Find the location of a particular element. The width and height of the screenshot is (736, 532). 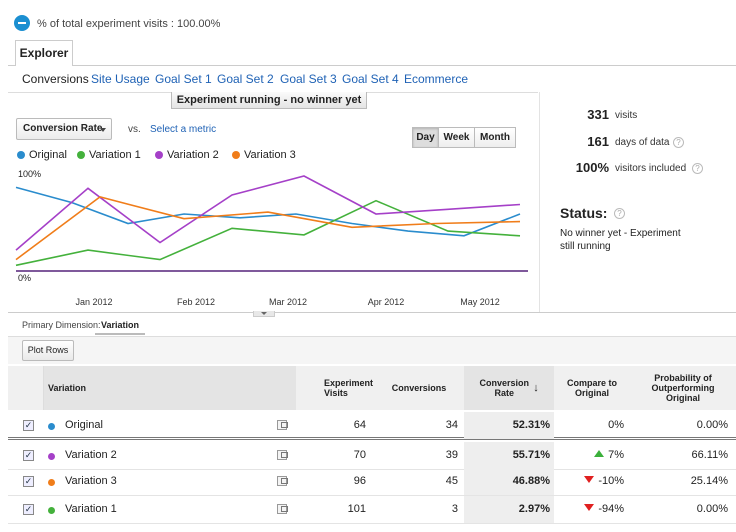

conversions-cell: 39 is located at coordinates (451, 455).